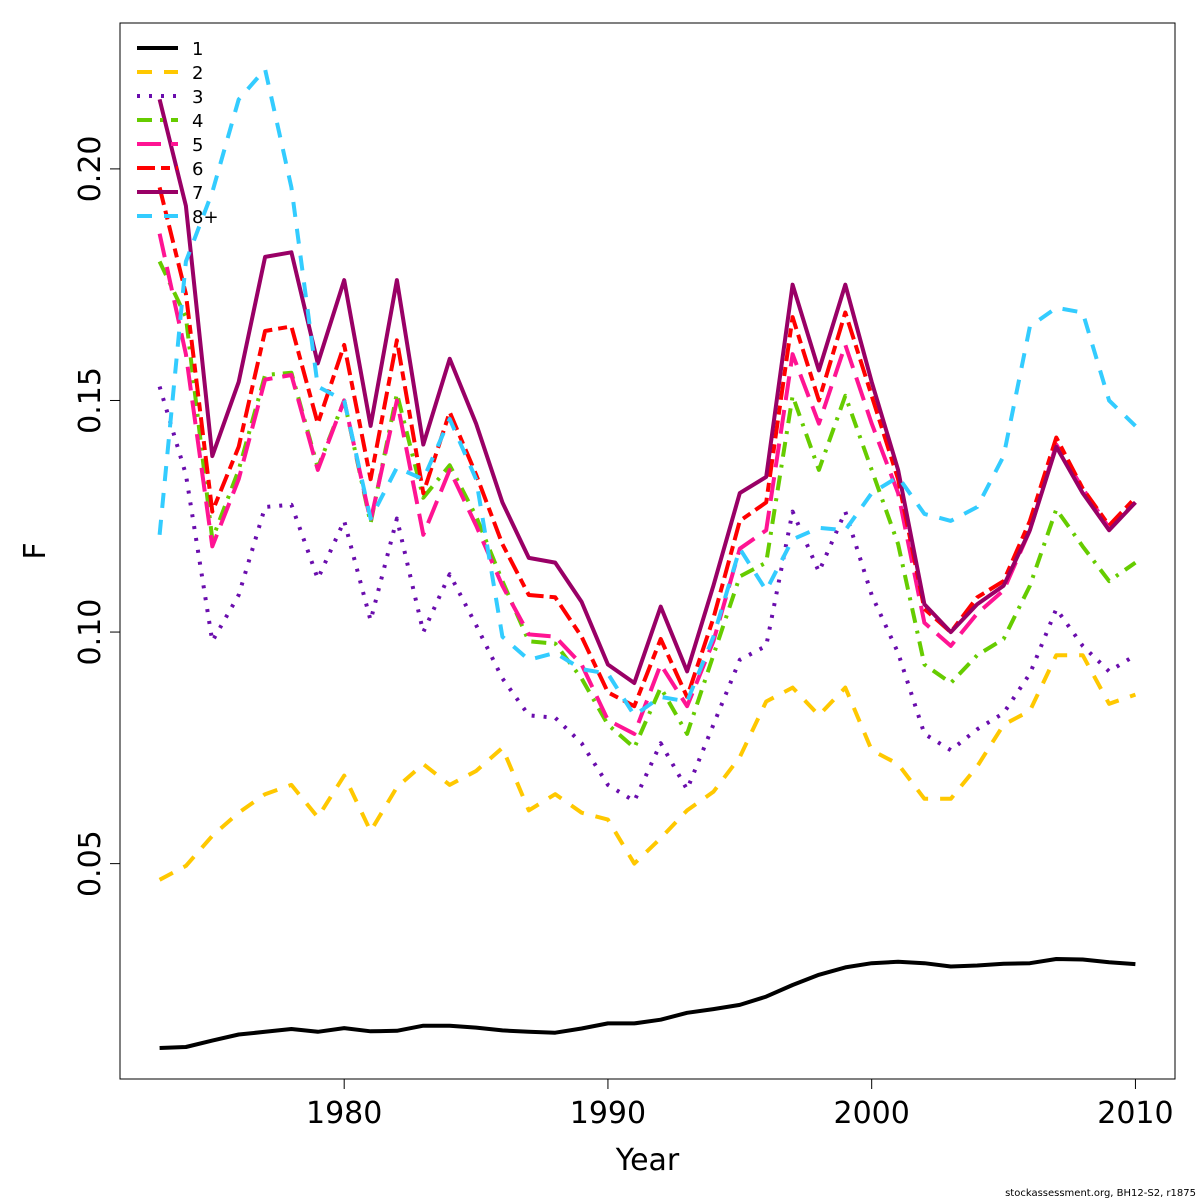  What do you see at coordinates (197, 193) in the screenshot?
I see `legend-label-7: 7` at bounding box center [197, 193].